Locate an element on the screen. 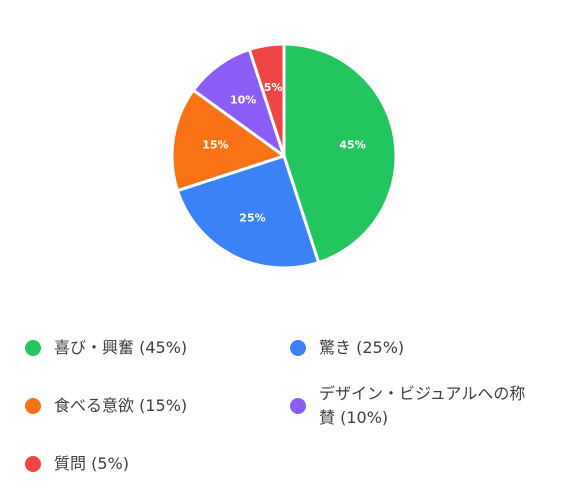  legend-item-surprise: 驚き (25%) is located at coordinates (415, 348).